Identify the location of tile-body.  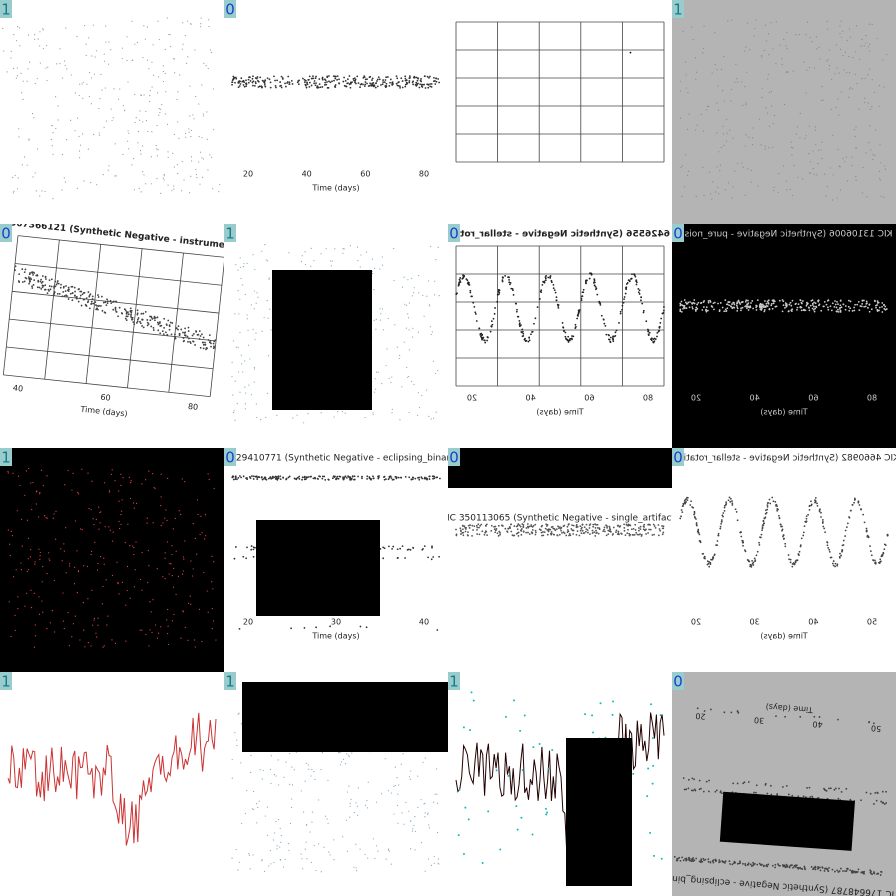
(336, 784).